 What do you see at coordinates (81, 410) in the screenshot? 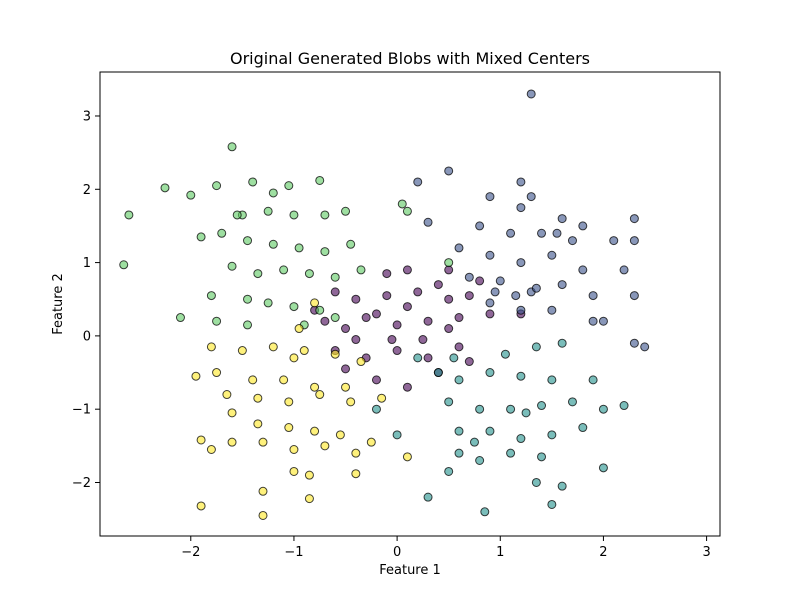
I see `y-tick-label: −1` at bounding box center [81, 410].